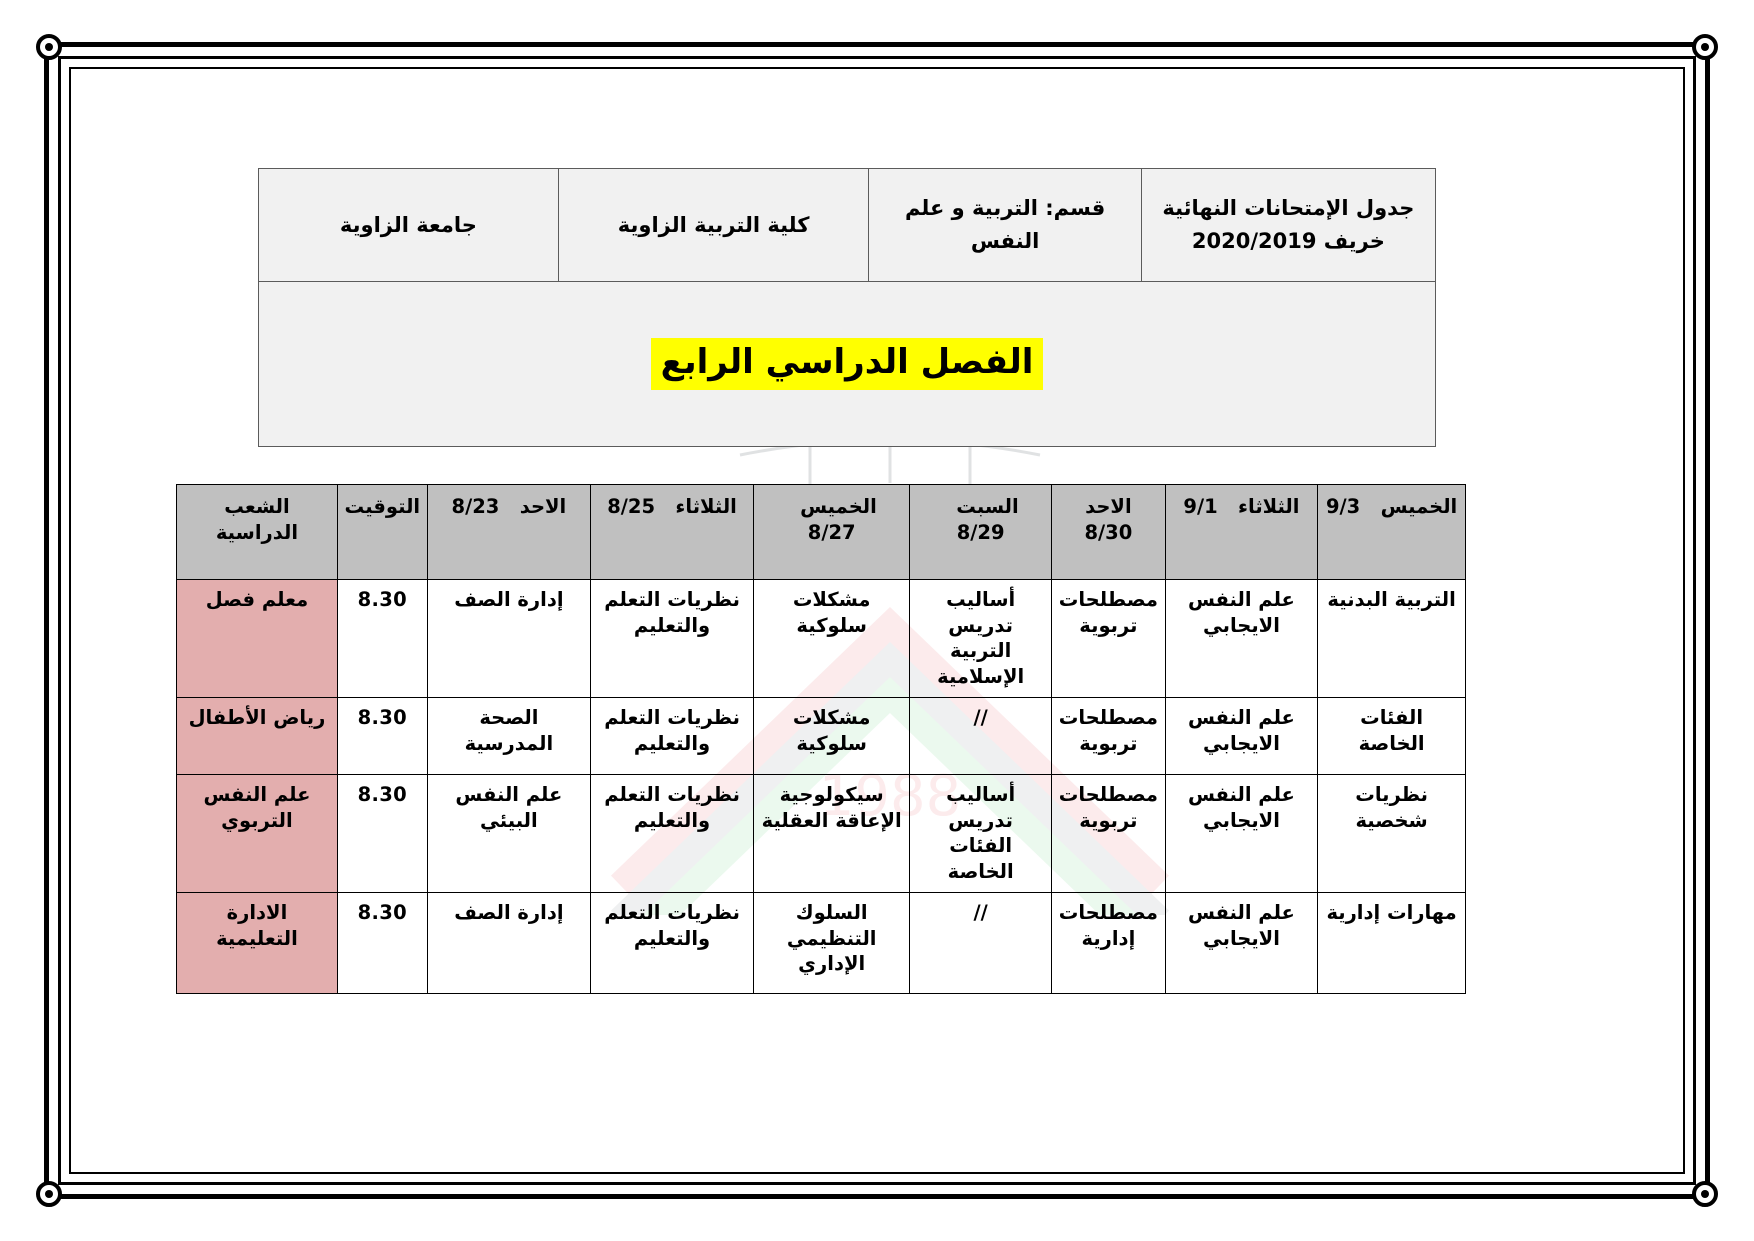 The image size is (1754, 1241). What do you see at coordinates (408, 225) in the screenshot?
I see `university-cell: جامعة الزاوية` at bounding box center [408, 225].